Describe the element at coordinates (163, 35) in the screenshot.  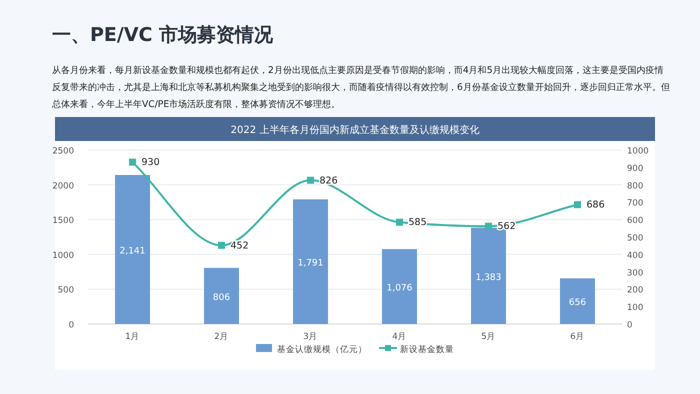
I see `text: 一、PE/VC 市场募资情况` at that location.